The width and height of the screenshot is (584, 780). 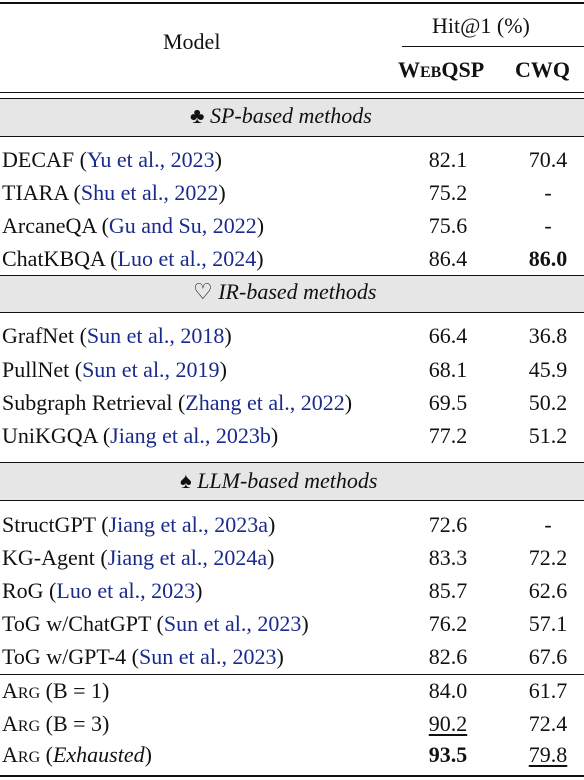 I want to click on table-row: GrafNet (Sun et al., 2018), so click(x=117, y=335).